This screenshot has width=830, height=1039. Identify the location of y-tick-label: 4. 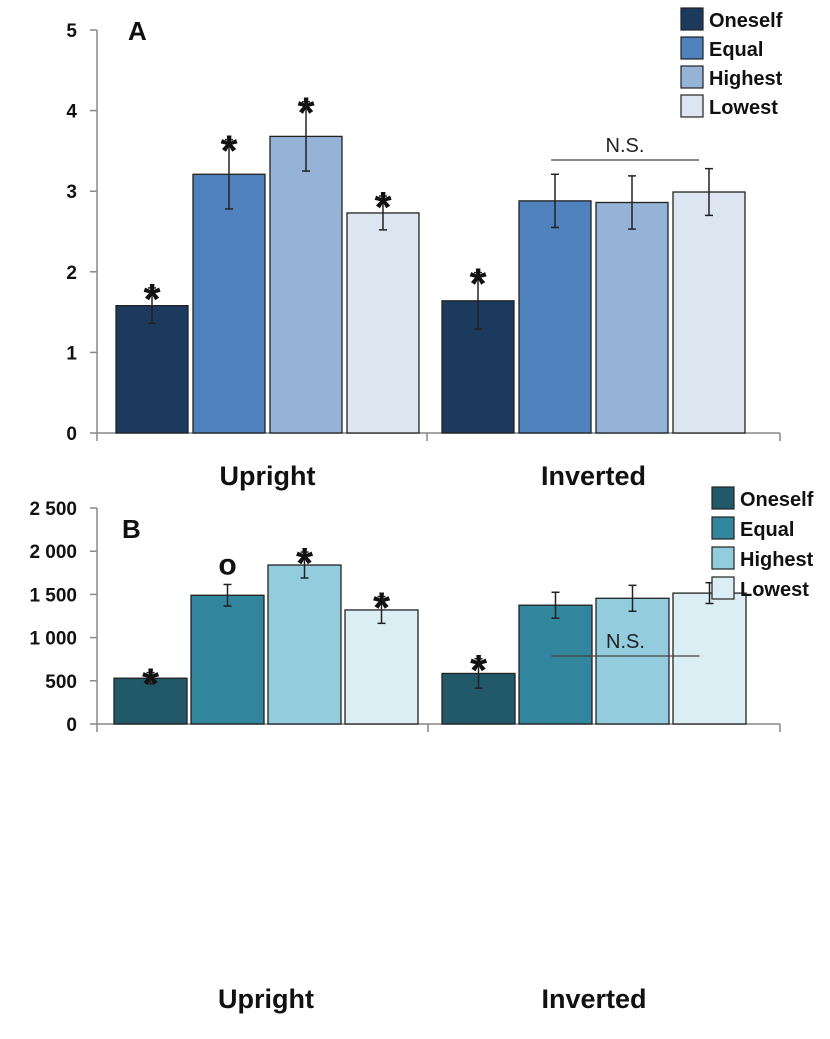
(71, 112).